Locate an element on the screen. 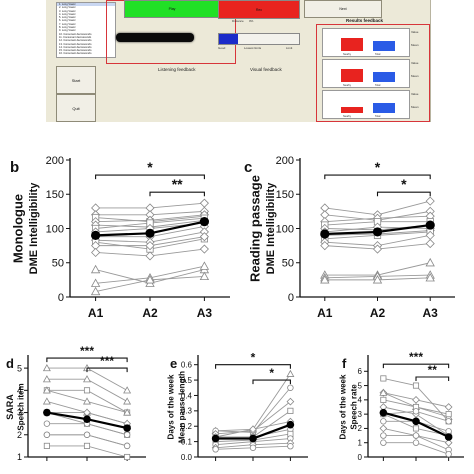  results-legend-label: Total is located at coordinates (378, 54).